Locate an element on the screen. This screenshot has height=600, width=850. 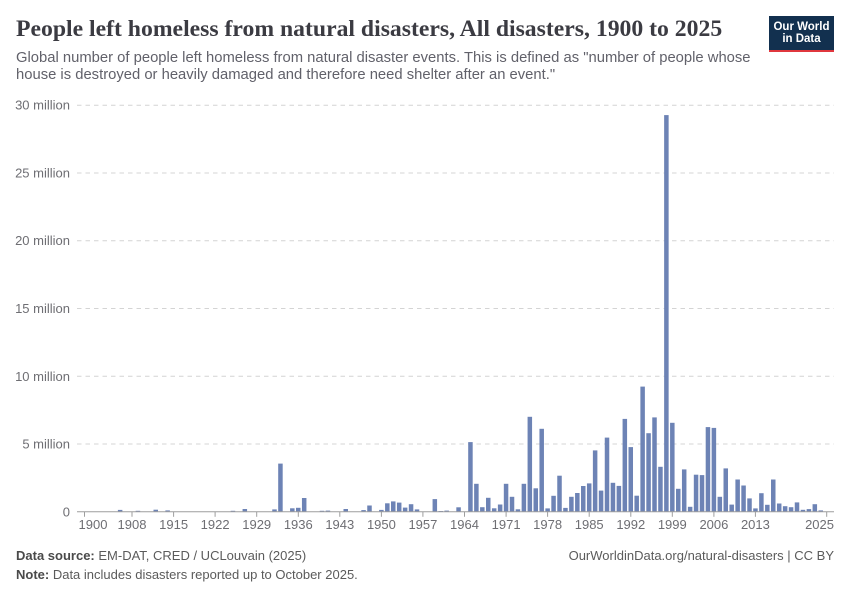
svg-text: 1957 is located at coordinates (422, 524).